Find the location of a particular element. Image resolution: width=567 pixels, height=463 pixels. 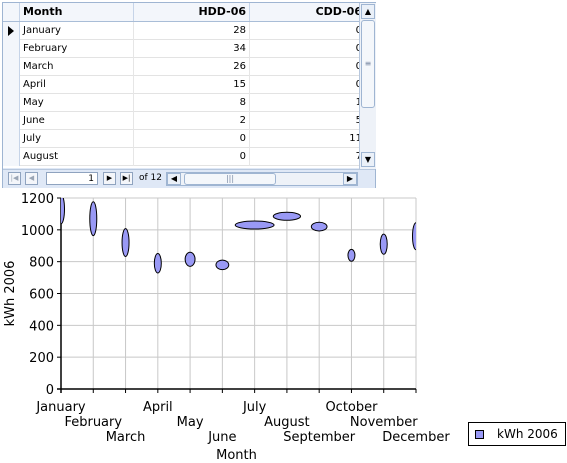

current-row-icon is located at coordinates (11, 31).